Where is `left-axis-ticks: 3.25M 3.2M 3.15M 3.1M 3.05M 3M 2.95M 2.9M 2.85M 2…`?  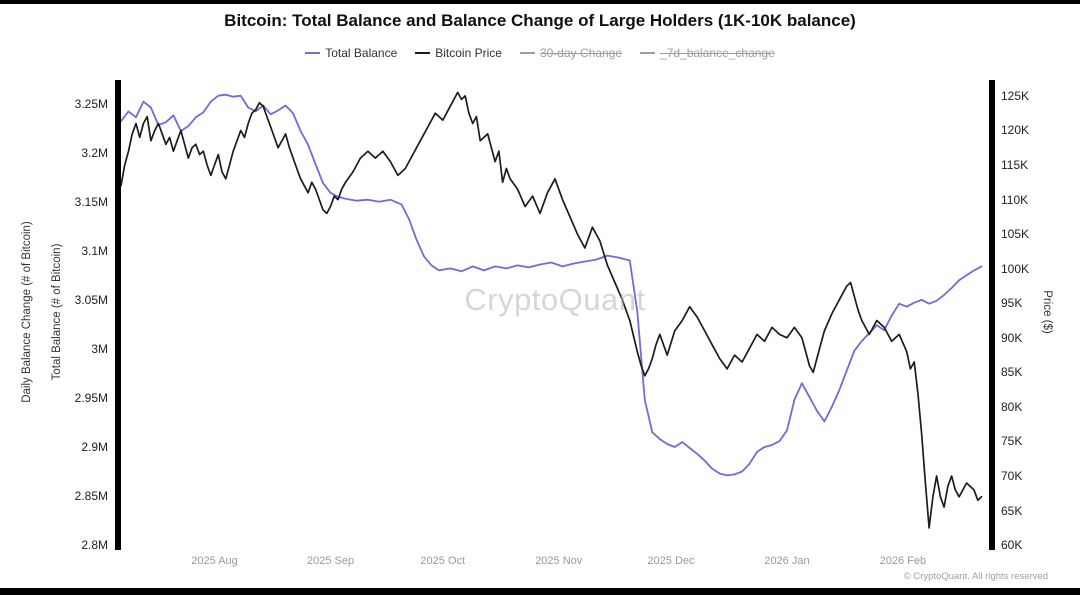 left-axis-ticks: 3.25M 3.2M 3.15M 3.1M 3.05M 3M 2.95M 2.9M 2.85M 2… is located at coordinates (54, 297).